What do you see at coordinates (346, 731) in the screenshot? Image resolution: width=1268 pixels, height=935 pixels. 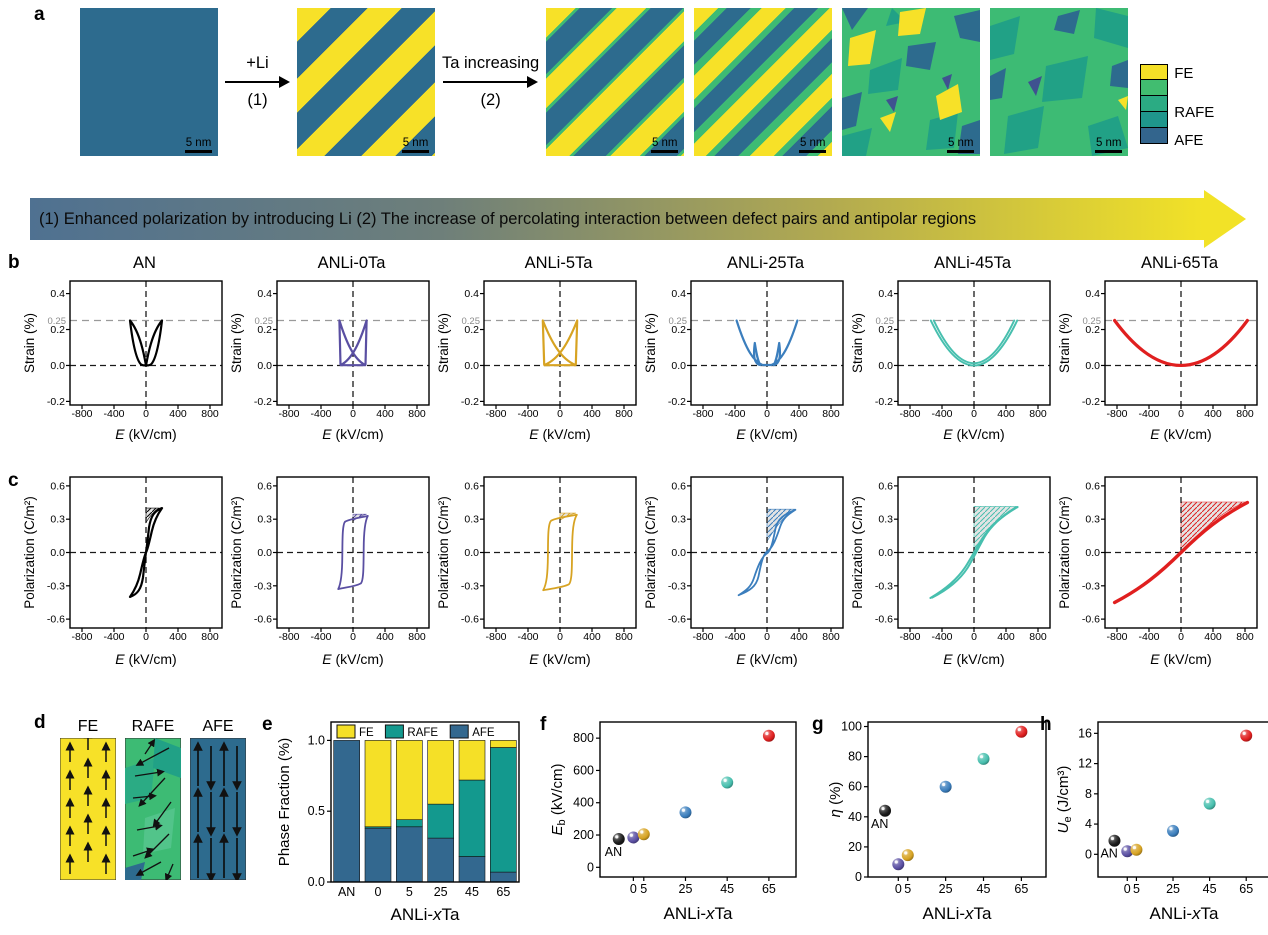 I see `legend-swatch-FE` at bounding box center [346, 731].